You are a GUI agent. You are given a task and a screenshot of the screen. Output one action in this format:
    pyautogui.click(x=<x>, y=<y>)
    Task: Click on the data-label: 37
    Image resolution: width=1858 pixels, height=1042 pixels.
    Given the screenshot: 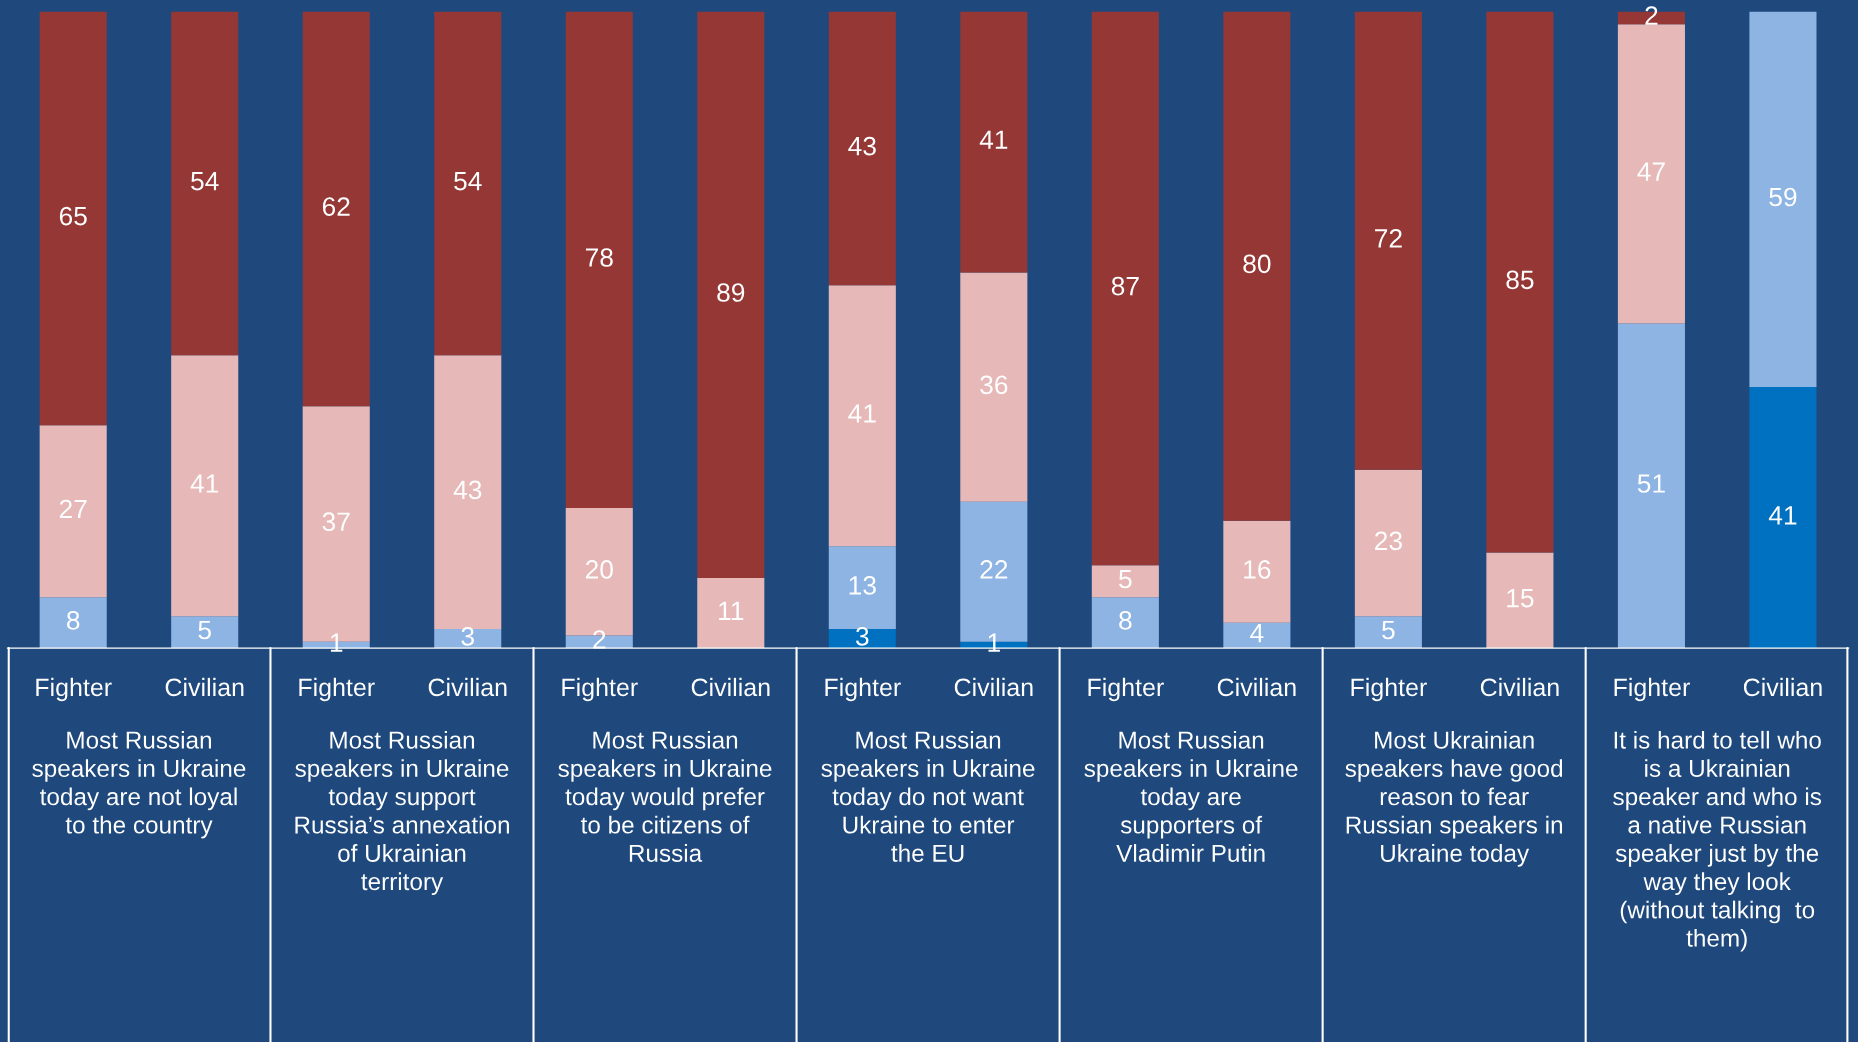 What is the action you would take?
    pyautogui.click(x=336, y=522)
    